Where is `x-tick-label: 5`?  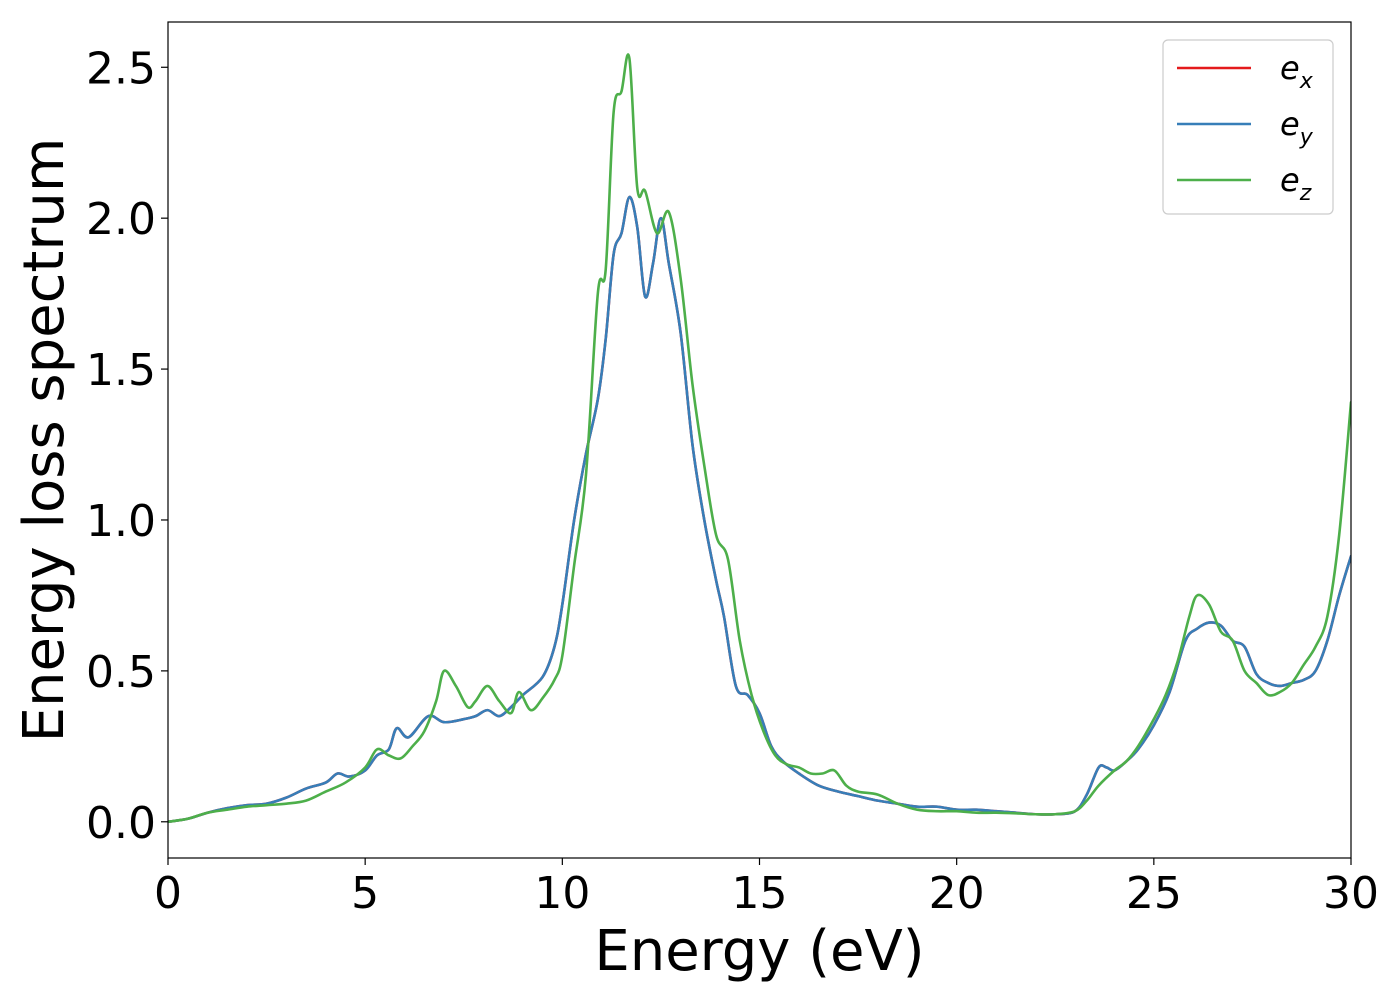
x-tick-label: 5 is located at coordinates (365, 893).